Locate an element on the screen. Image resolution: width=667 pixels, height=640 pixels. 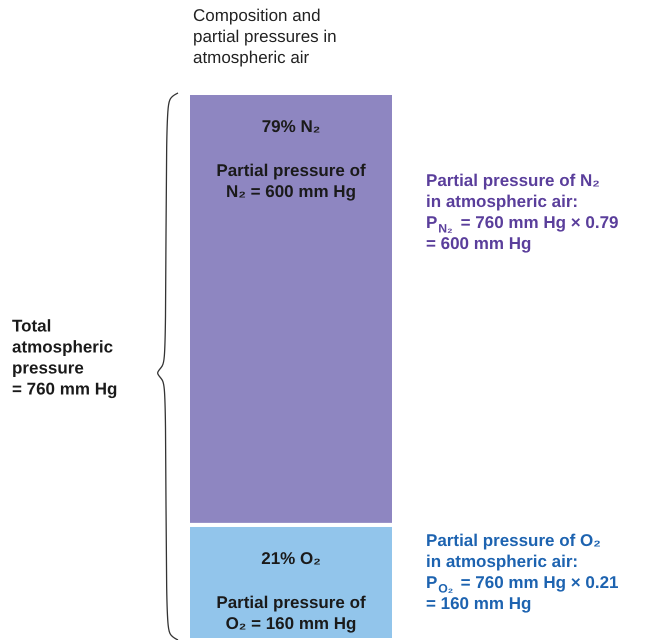
data-label: Partial pressure of O₂ = 160 mm Hg is located at coordinates (291, 612).